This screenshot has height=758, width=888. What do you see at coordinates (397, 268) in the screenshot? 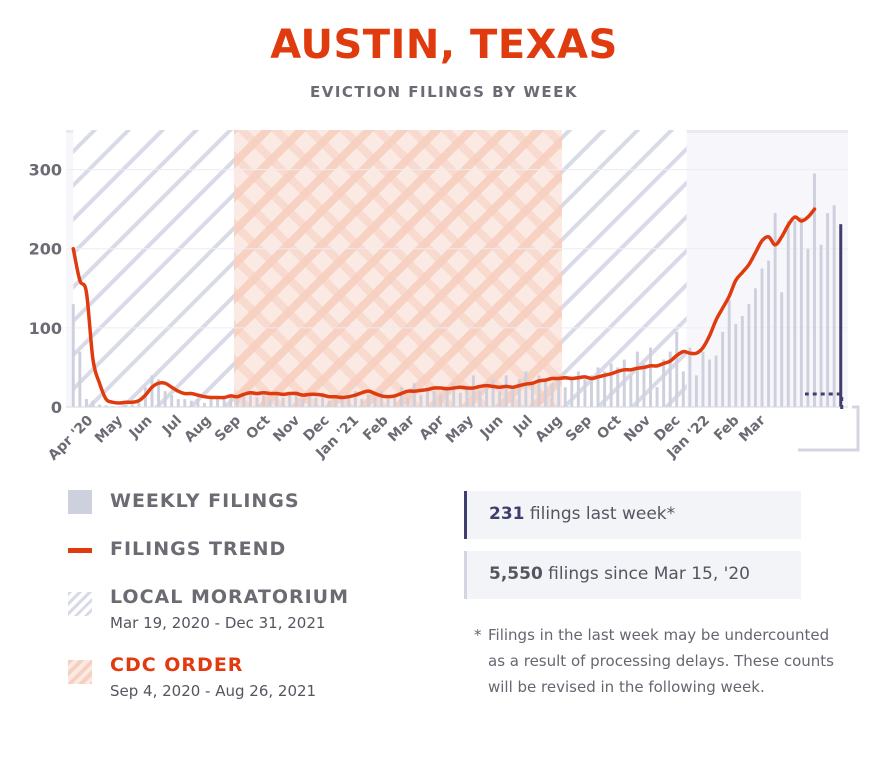
I see `cdc-order-band` at bounding box center [397, 268].